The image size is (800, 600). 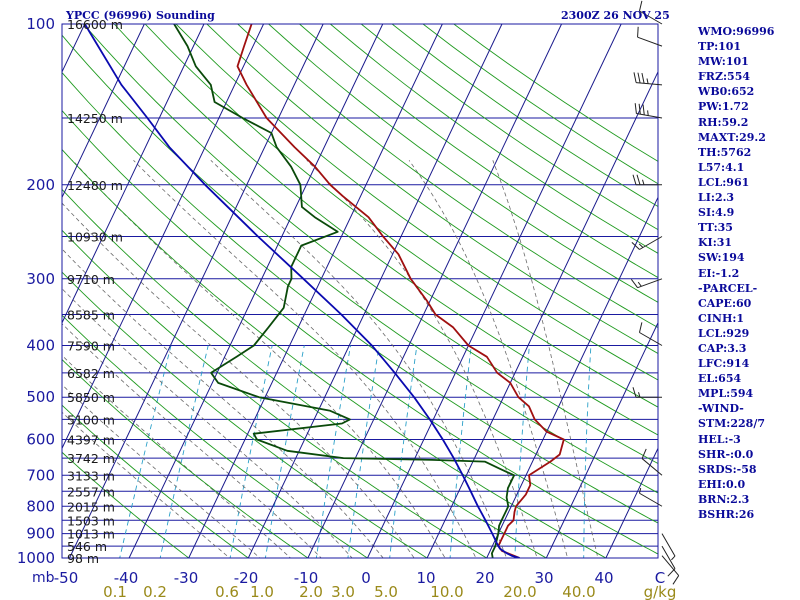 I want to click on index-line: LFC:914, so click(x=724, y=364).